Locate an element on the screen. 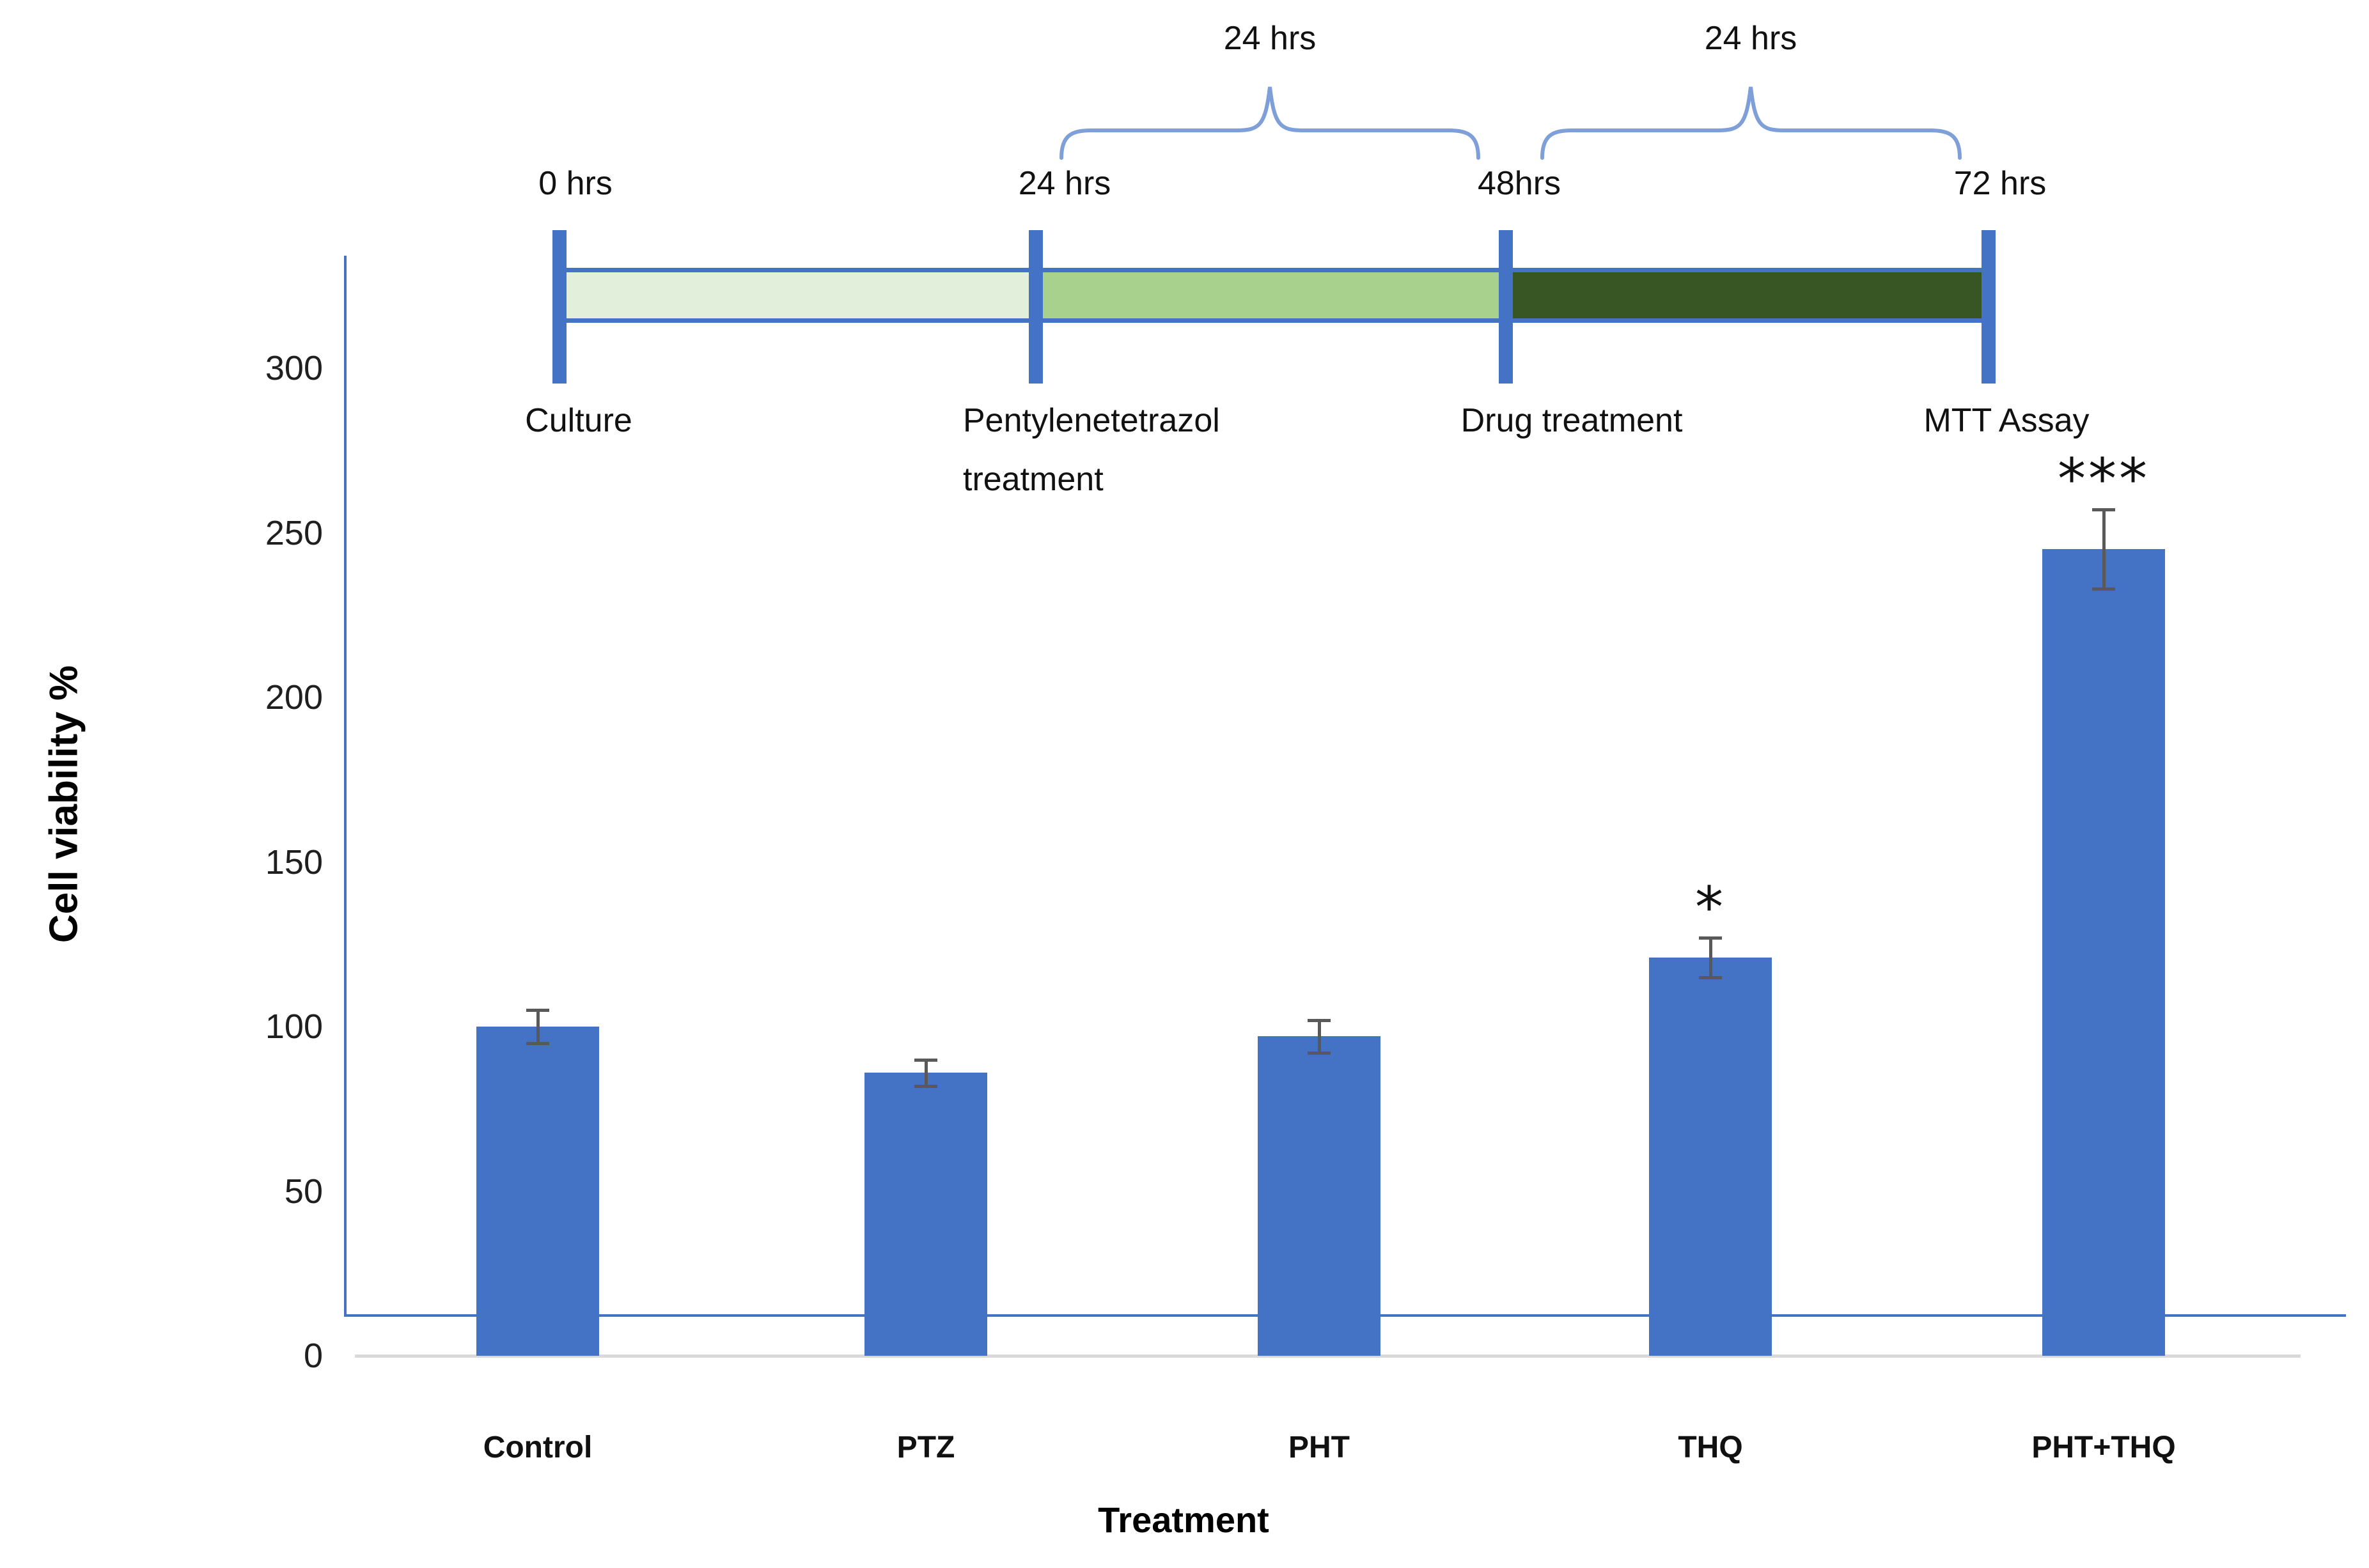 The height and width of the screenshot is (1568, 2369). timeline-segment-ptz-period is located at coordinates (1271, 295).